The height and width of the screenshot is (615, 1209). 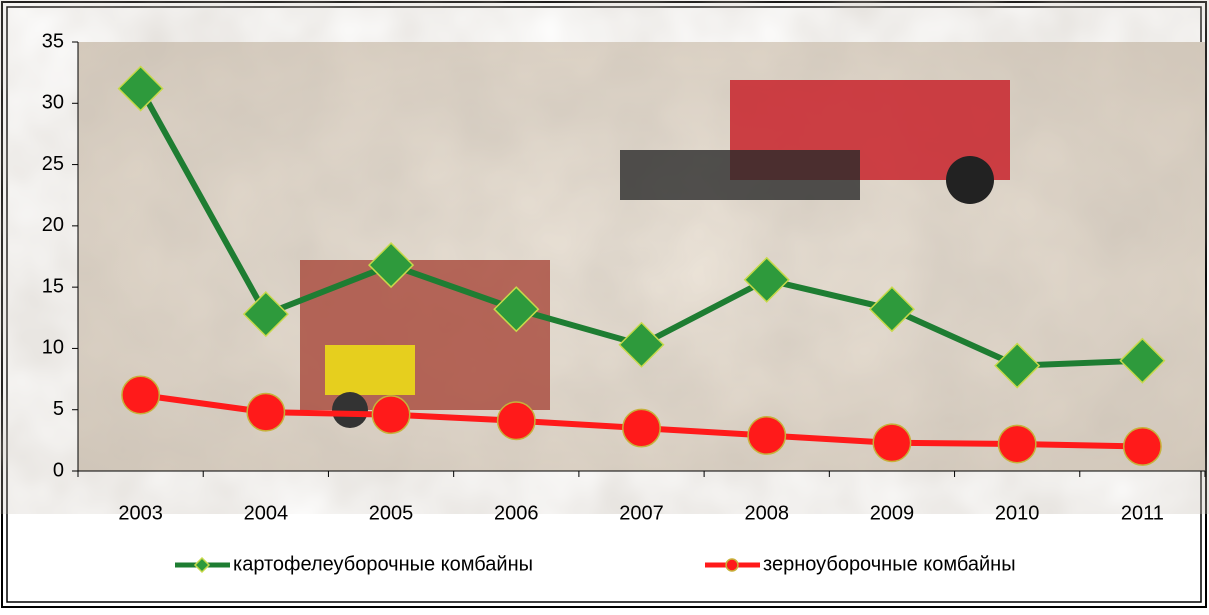 What do you see at coordinates (892, 513) in the screenshot?
I see `x-tick-label: 2009` at bounding box center [892, 513].